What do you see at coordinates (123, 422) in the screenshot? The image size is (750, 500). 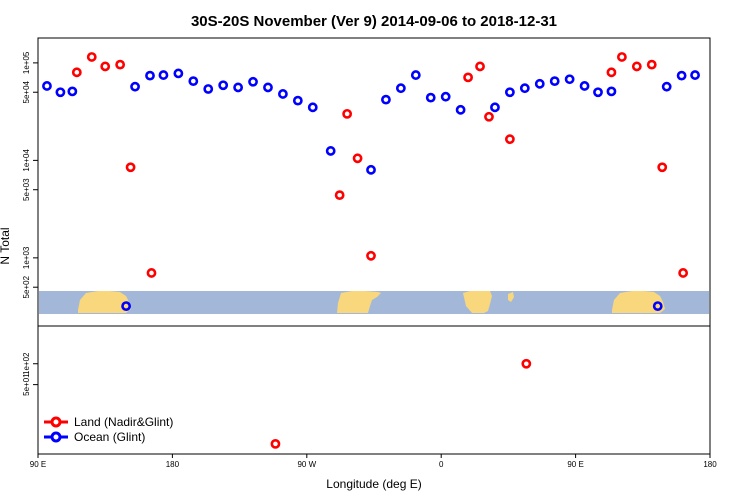 I see `legend-land-label: Land (Nadir&Glint)` at bounding box center [123, 422].